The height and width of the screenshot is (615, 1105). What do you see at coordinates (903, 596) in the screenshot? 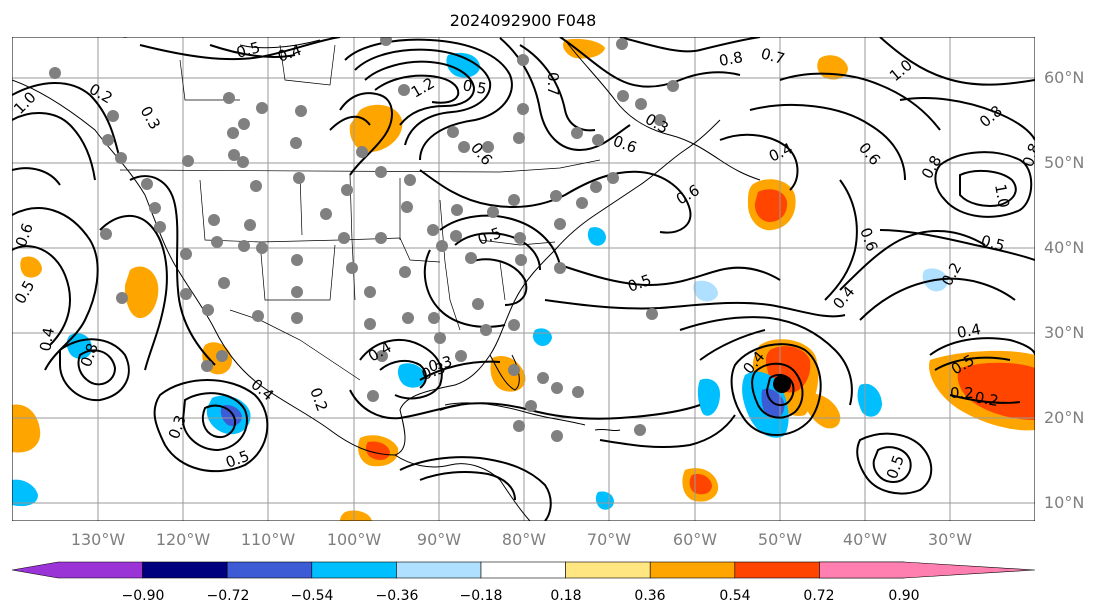
I see `colorbar-tick: 0.90` at bounding box center [903, 596].